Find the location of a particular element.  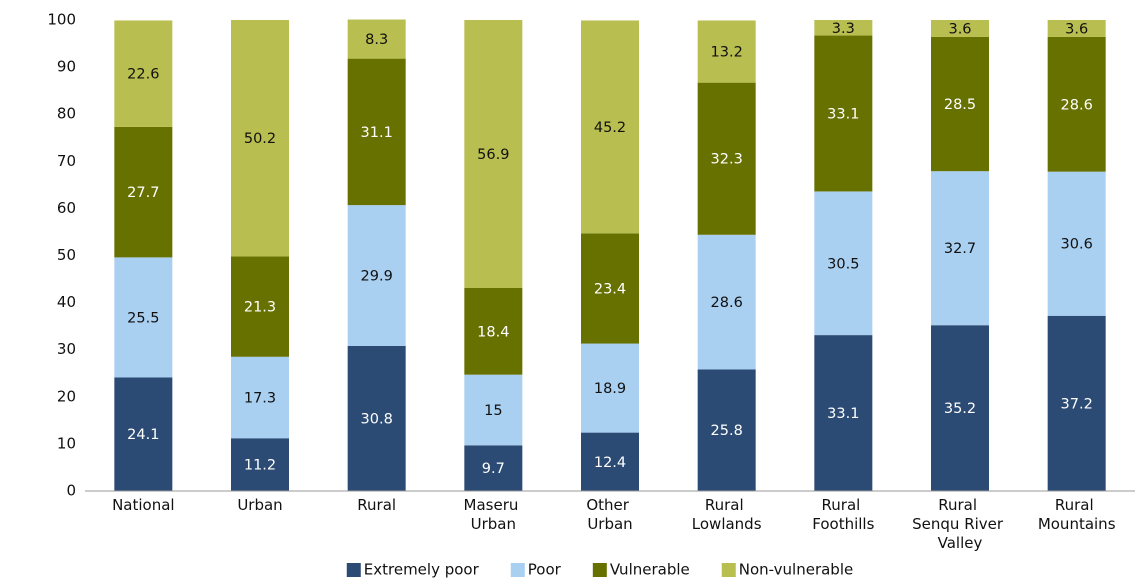

value-label: 28.5 is located at coordinates (960, 105).